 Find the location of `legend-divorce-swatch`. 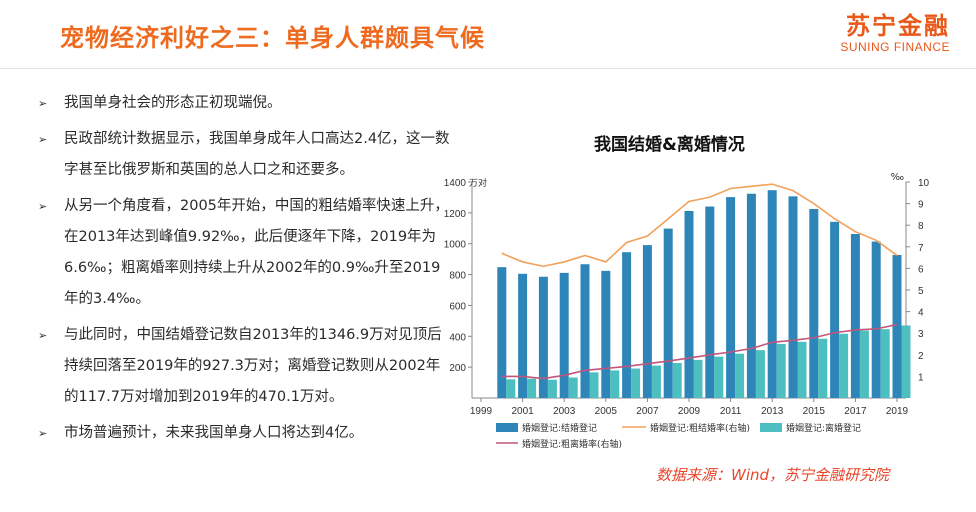

legend-divorce-swatch is located at coordinates (771, 427).